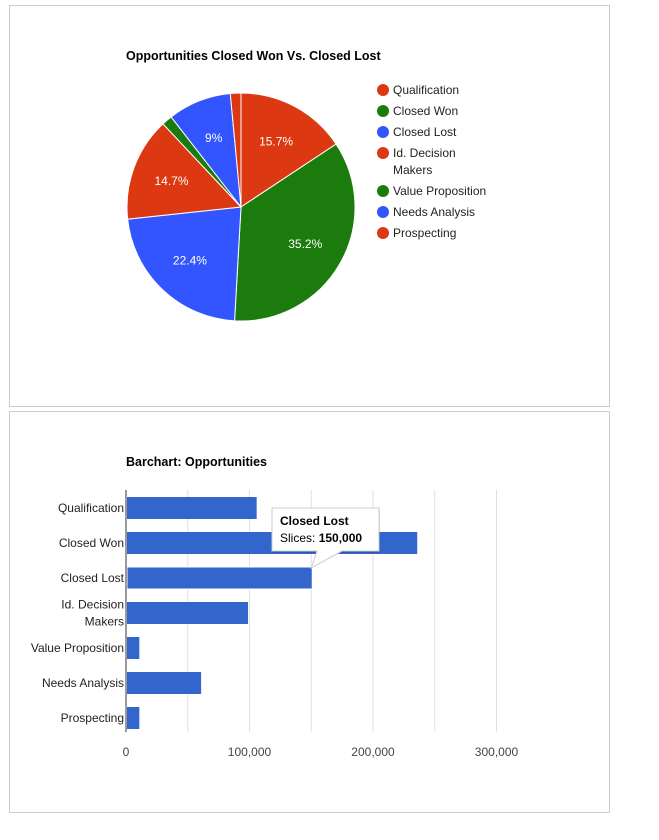 This screenshot has height=840, width=659. Describe the element at coordinates (314, 521) in the screenshot. I see `tooltip-category: Closed Lost` at that location.